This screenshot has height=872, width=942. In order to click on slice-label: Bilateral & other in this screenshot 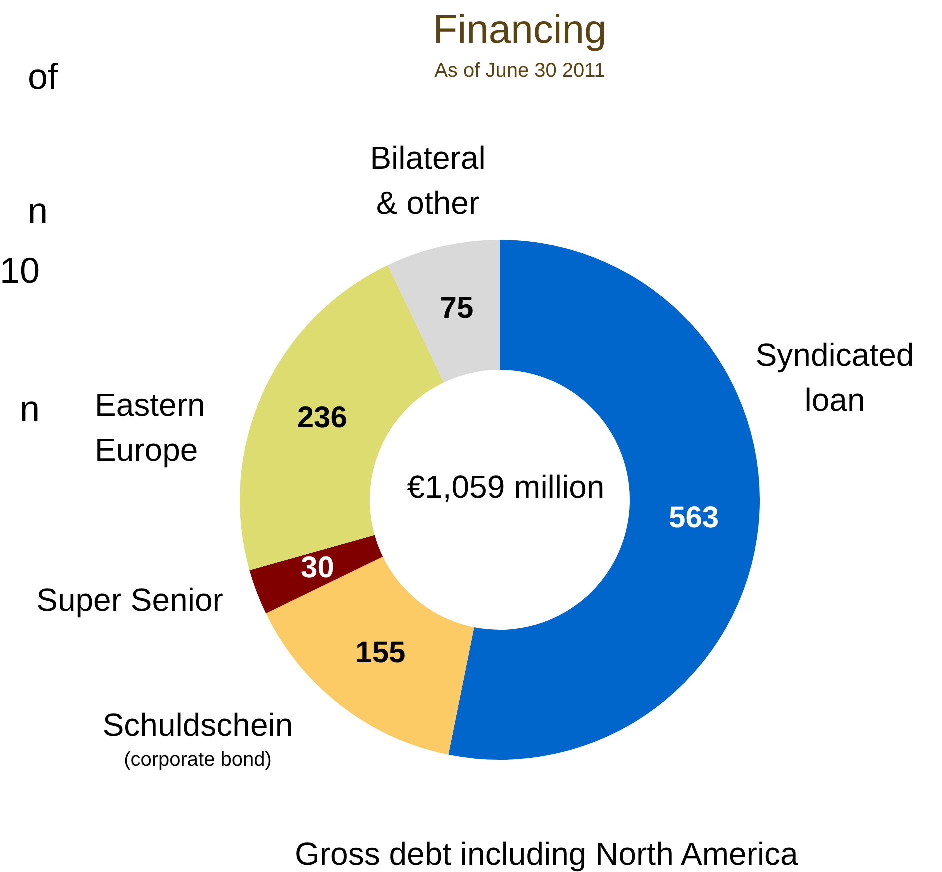, I will do `click(428, 181)`.